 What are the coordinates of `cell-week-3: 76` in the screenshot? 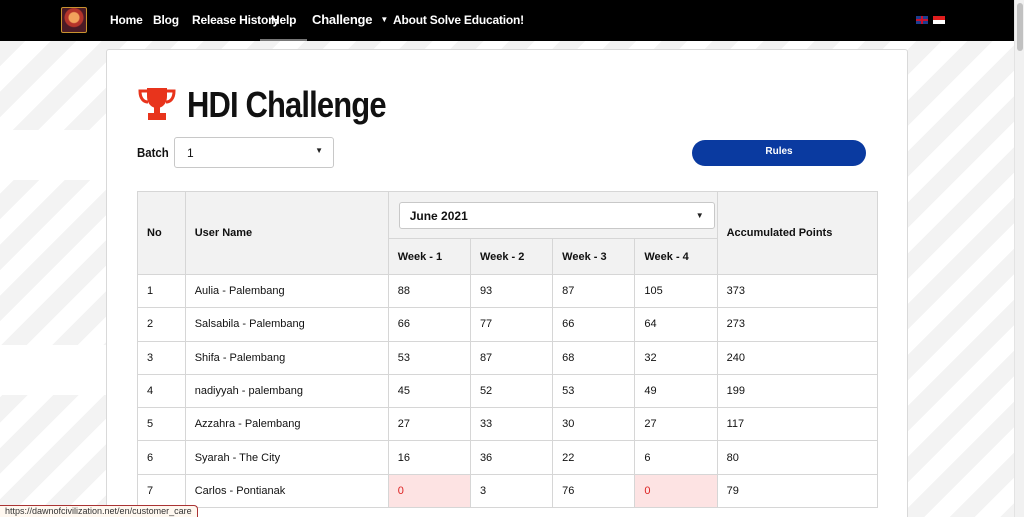 It's located at (594, 491).